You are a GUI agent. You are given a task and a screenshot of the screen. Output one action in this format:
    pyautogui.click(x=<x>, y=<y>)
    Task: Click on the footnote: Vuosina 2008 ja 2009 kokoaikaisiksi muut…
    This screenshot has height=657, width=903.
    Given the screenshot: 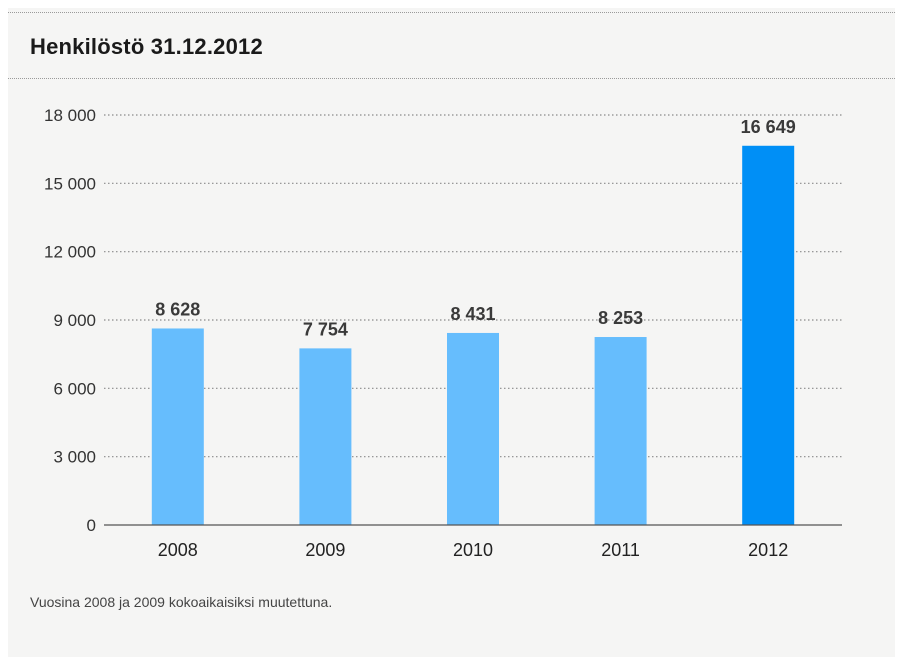 What is the action you would take?
    pyautogui.click(x=181, y=602)
    